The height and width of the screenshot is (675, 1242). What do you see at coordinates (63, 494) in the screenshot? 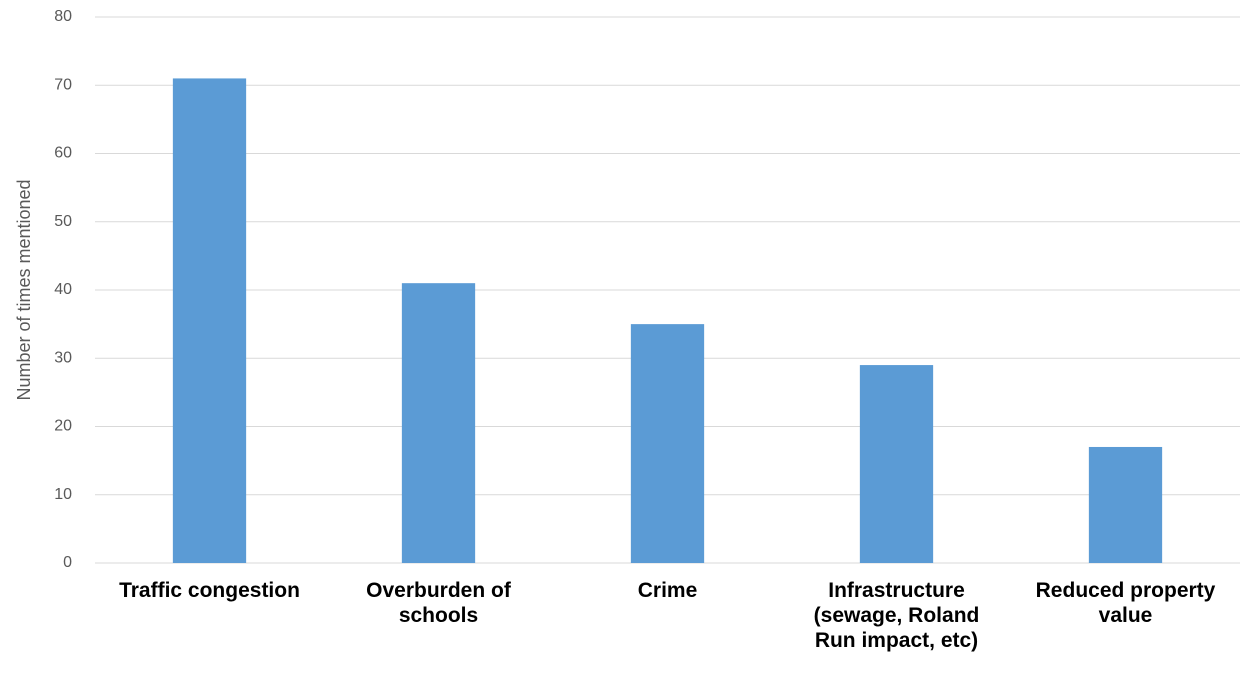
I see `y-tick-label: 10` at bounding box center [63, 494].